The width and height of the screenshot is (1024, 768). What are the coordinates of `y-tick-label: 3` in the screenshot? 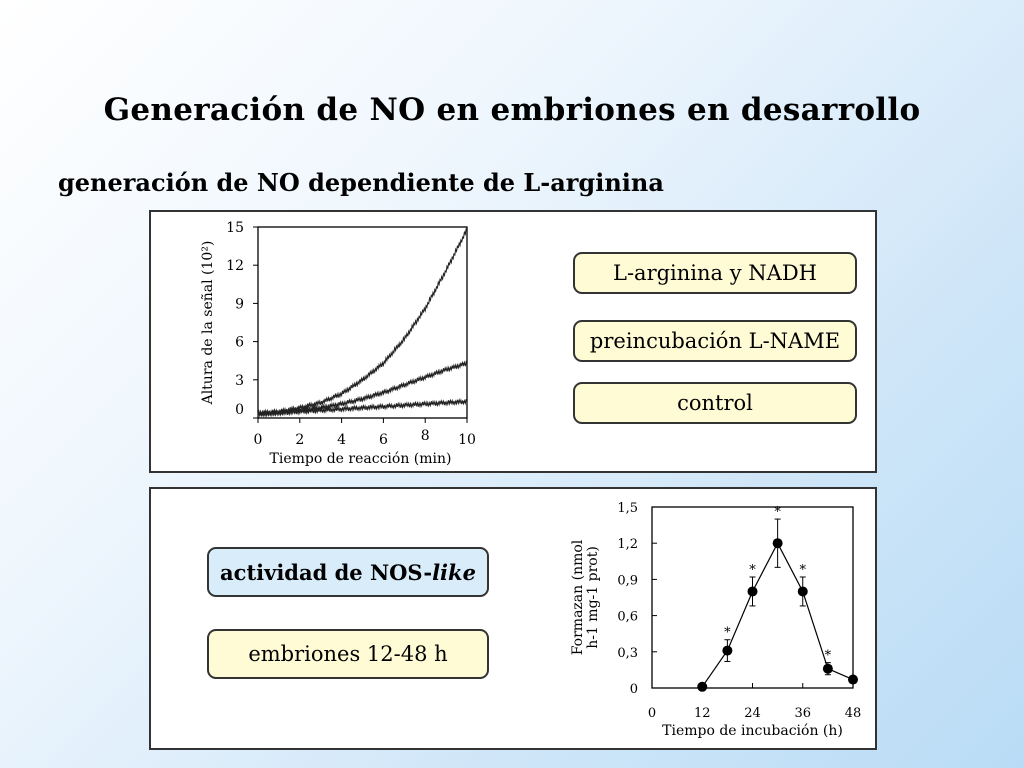 It's located at (239, 381).